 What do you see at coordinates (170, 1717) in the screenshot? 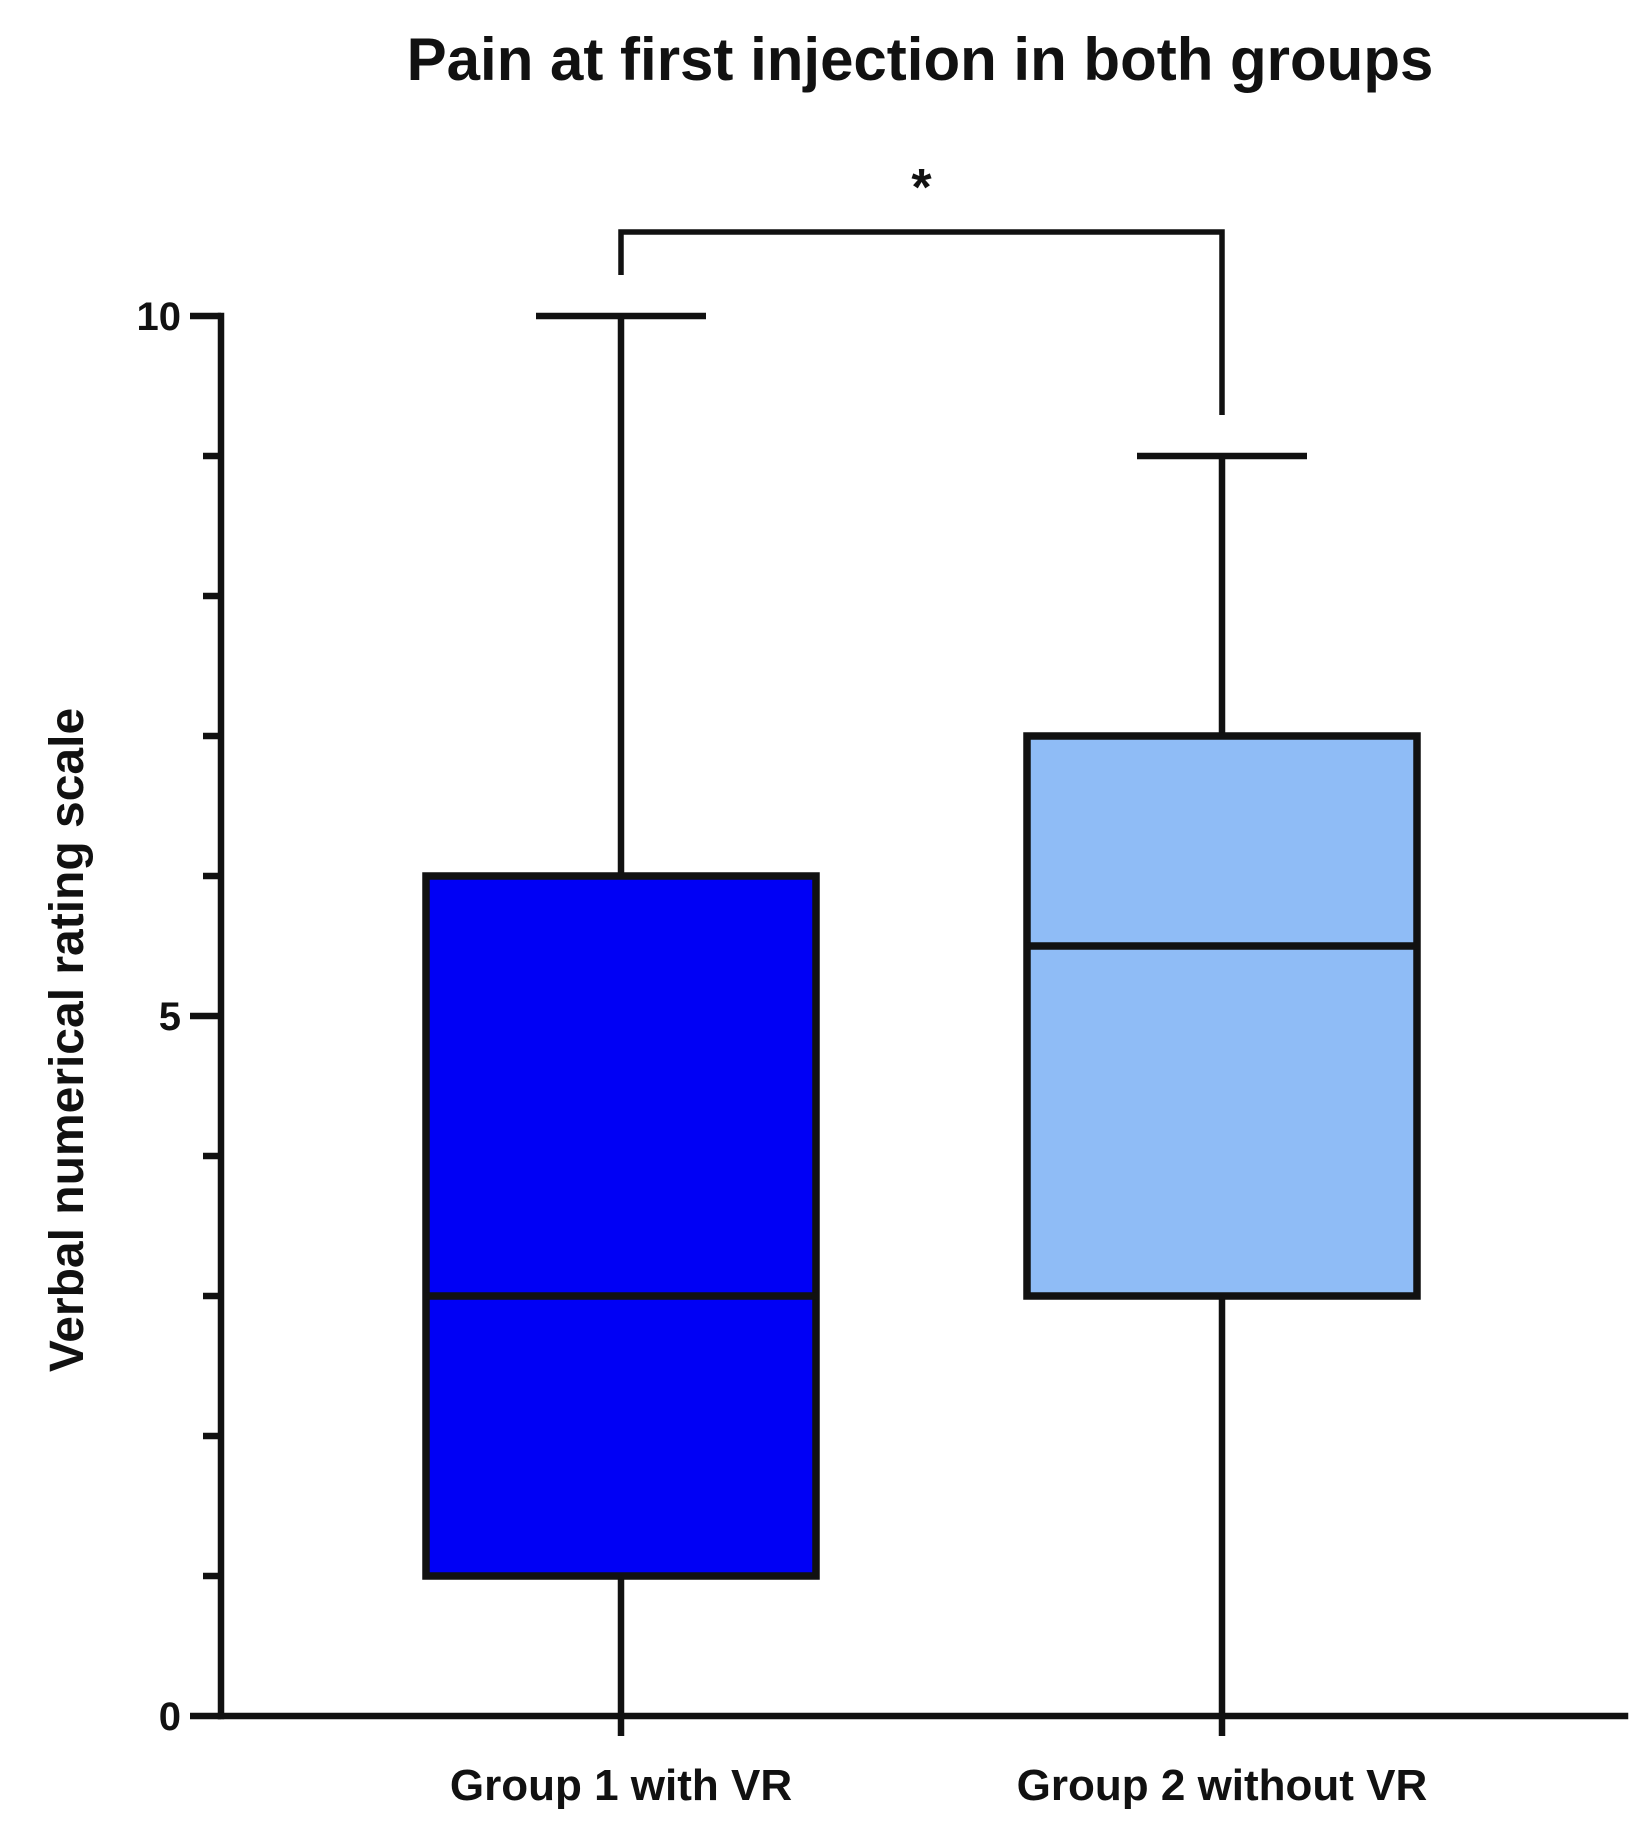
I see `y-tick-label: 0` at bounding box center [170, 1717].